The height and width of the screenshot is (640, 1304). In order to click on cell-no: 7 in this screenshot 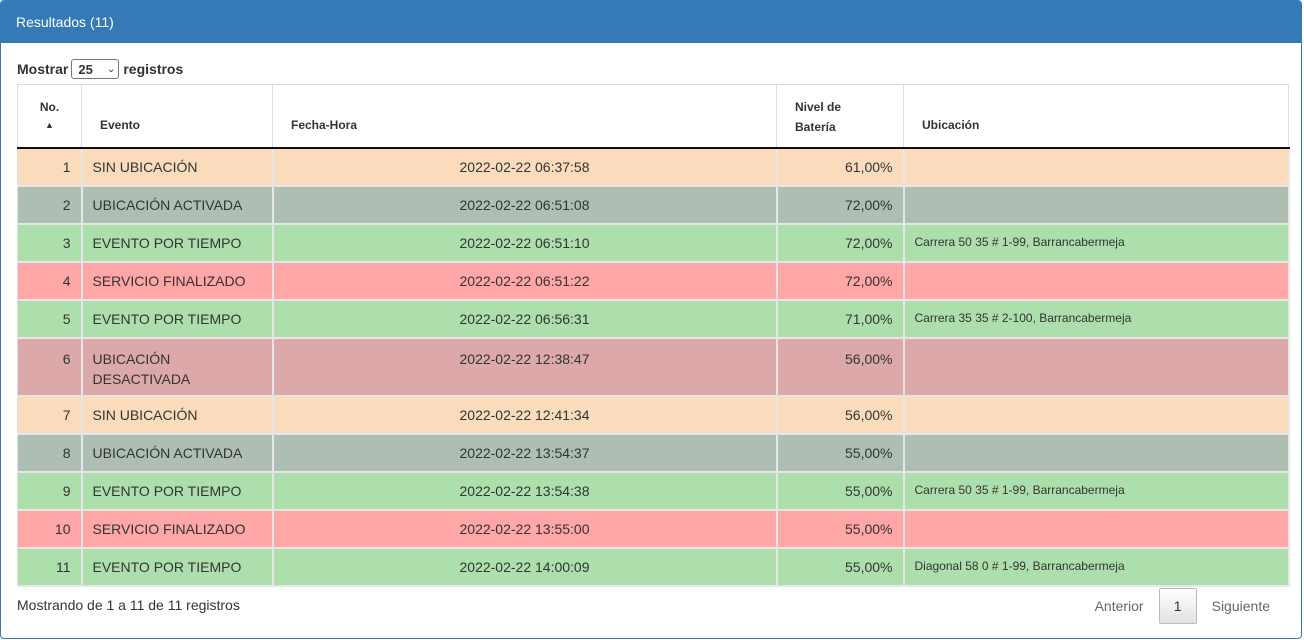, I will do `click(50, 415)`.